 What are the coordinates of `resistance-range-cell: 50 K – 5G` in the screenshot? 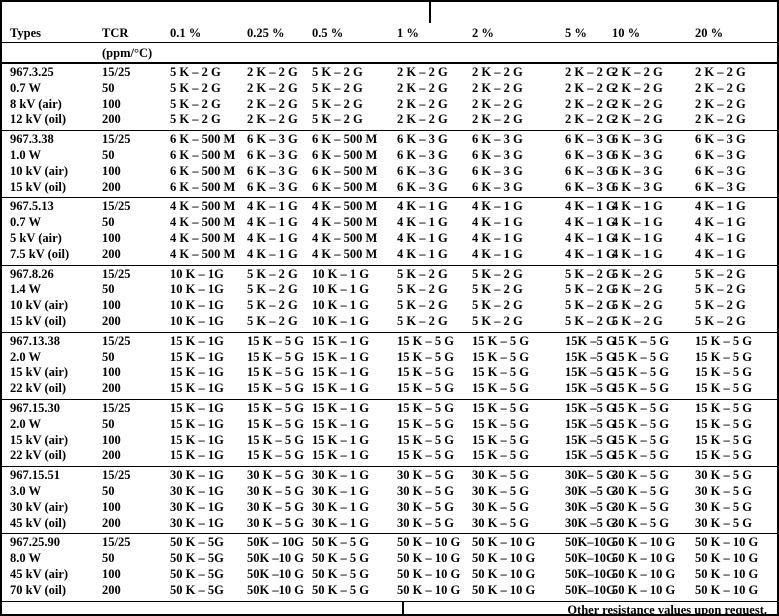 It's located at (197, 573).